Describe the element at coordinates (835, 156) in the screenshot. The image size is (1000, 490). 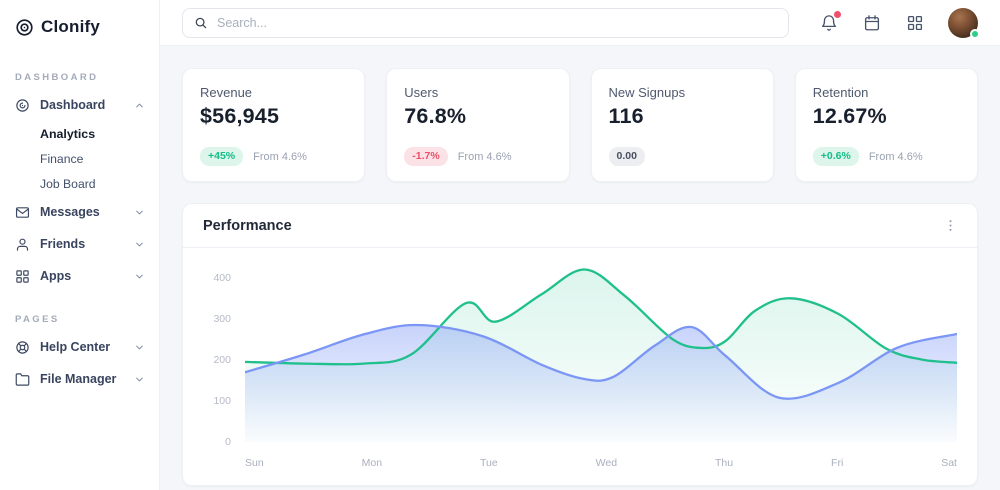
I see `trend-badge: +0.6%` at that location.